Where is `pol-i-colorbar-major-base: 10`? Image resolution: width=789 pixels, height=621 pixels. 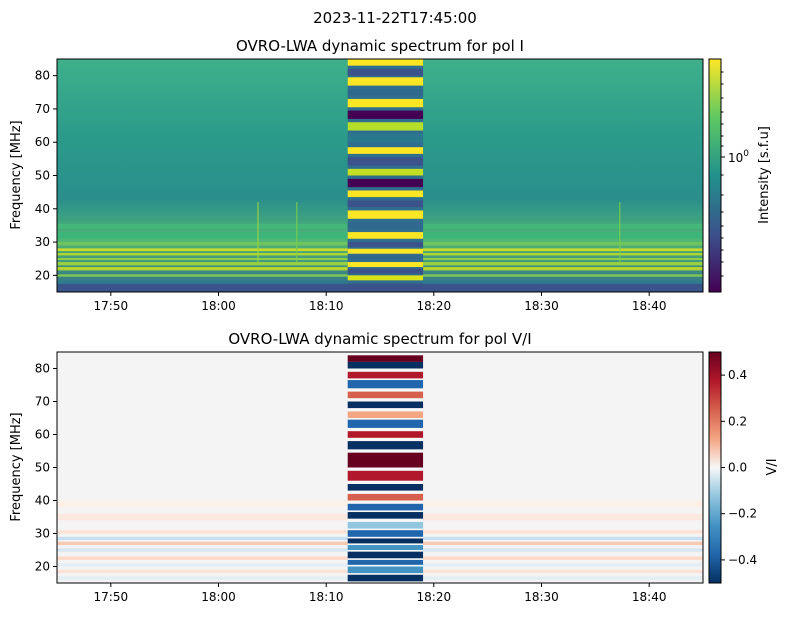 pol-i-colorbar-major-base: 10 is located at coordinates (735, 158).